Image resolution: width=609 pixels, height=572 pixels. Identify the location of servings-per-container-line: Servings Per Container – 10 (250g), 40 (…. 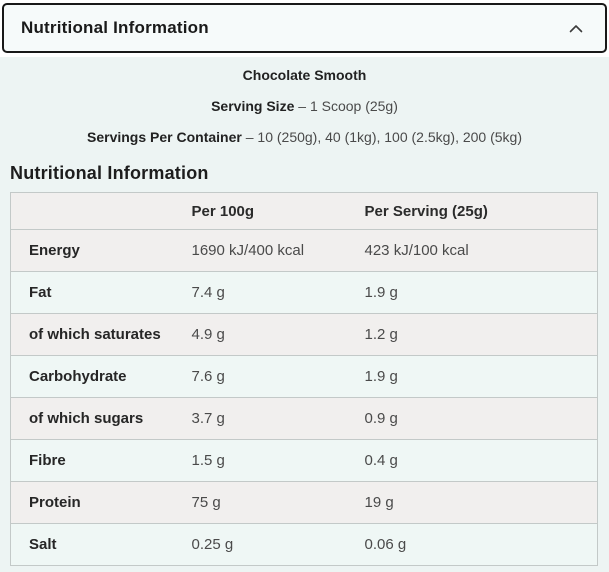
(304, 137).